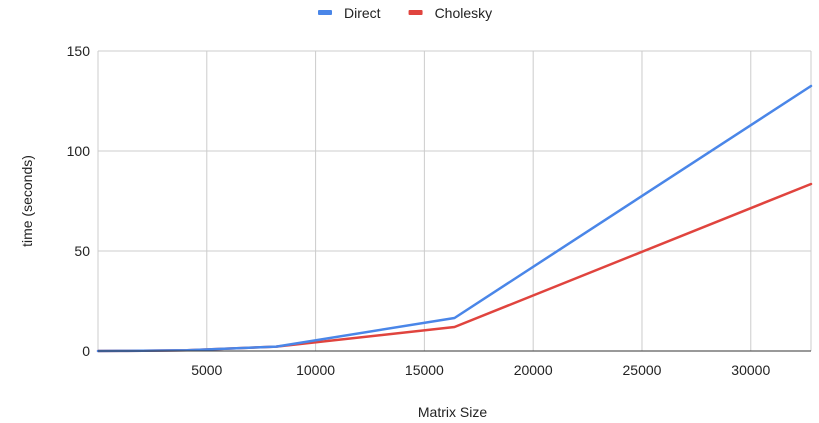 This screenshot has width=819, height=423. Describe the element at coordinates (415, 12) in the screenshot. I see `legend-swatch-cholesky` at that location.